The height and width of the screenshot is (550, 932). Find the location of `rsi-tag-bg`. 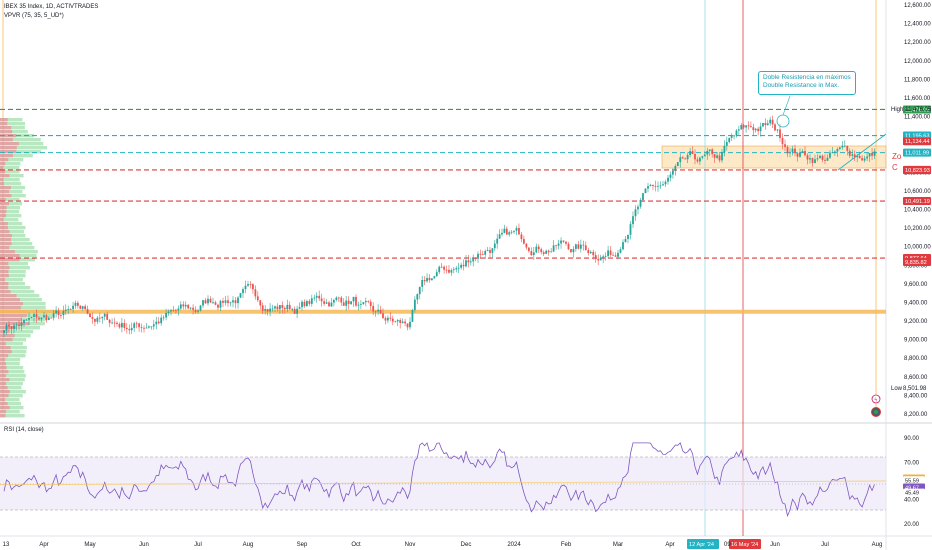

rsi-tag-bg is located at coordinates (914, 480).